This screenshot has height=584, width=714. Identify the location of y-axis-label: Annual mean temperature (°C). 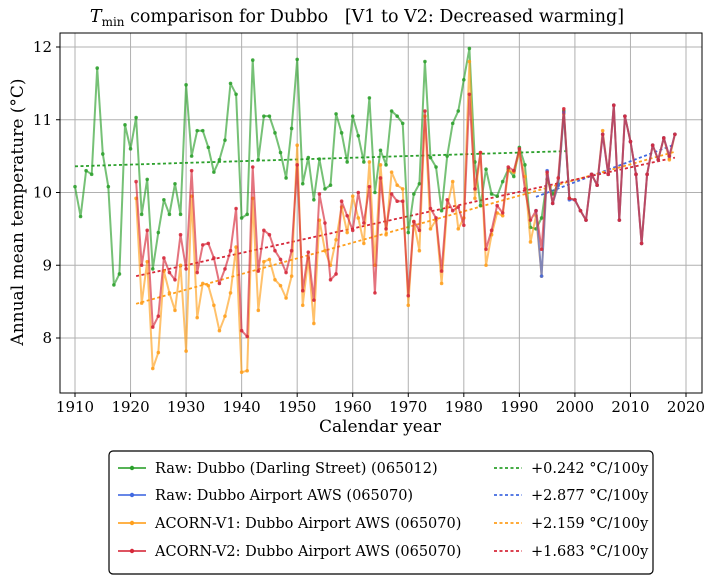
(18, 212).